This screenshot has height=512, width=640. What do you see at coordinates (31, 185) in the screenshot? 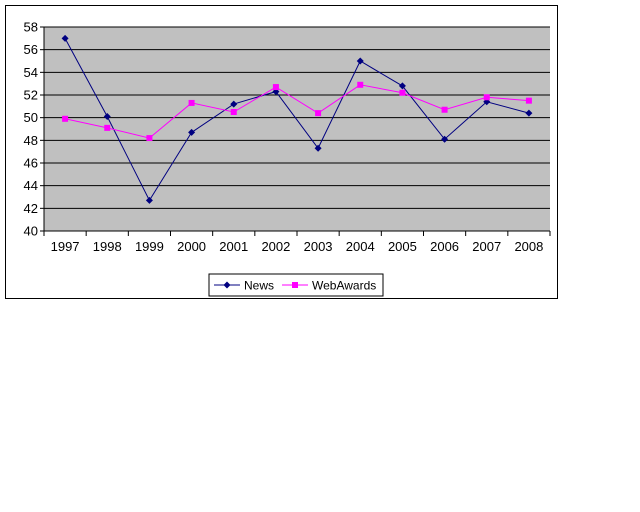
I see `y-tick-label: 44` at bounding box center [31, 185].